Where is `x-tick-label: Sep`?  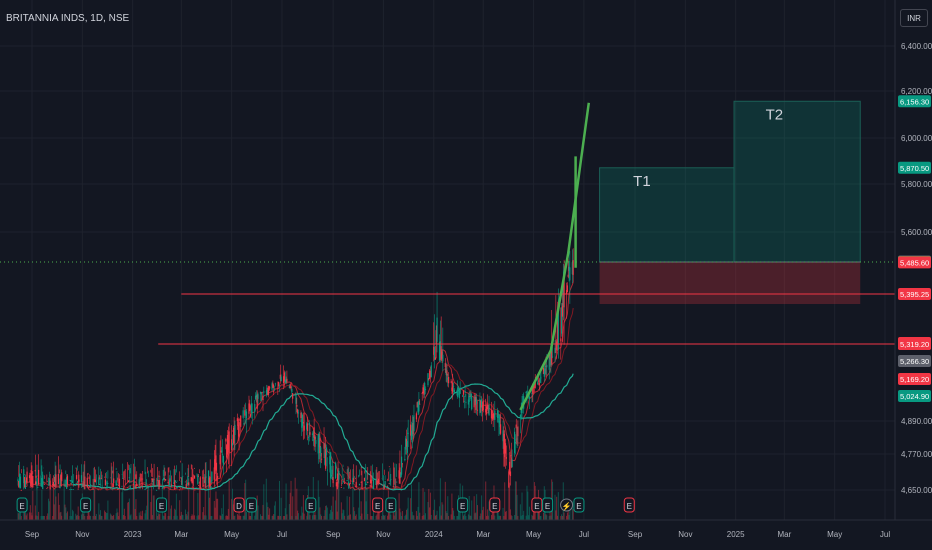 x-tick-label: Sep is located at coordinates (333, 534).